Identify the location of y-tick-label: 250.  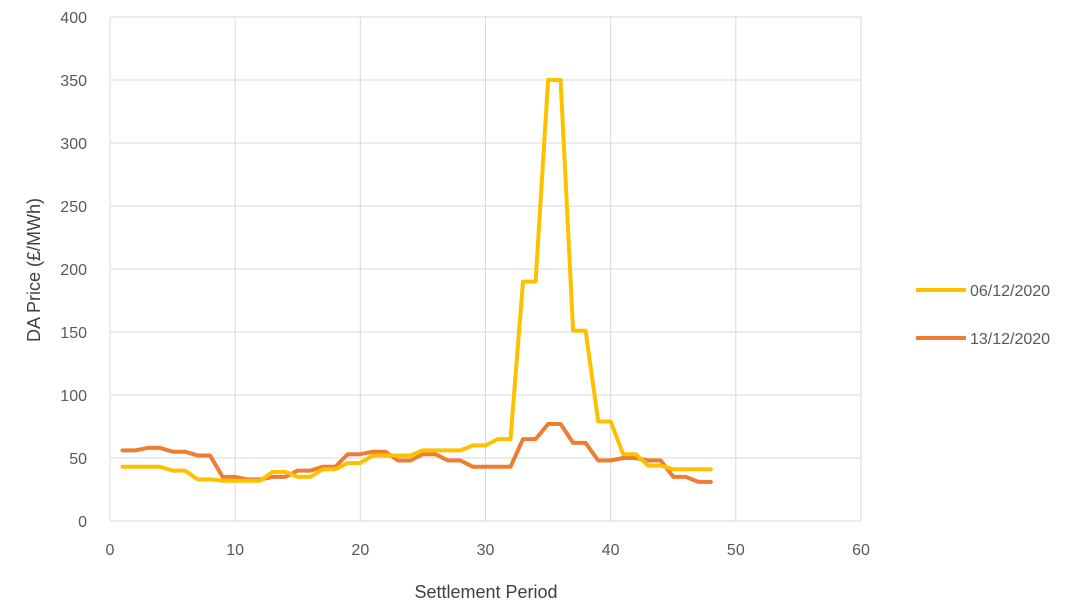
(73, 207).